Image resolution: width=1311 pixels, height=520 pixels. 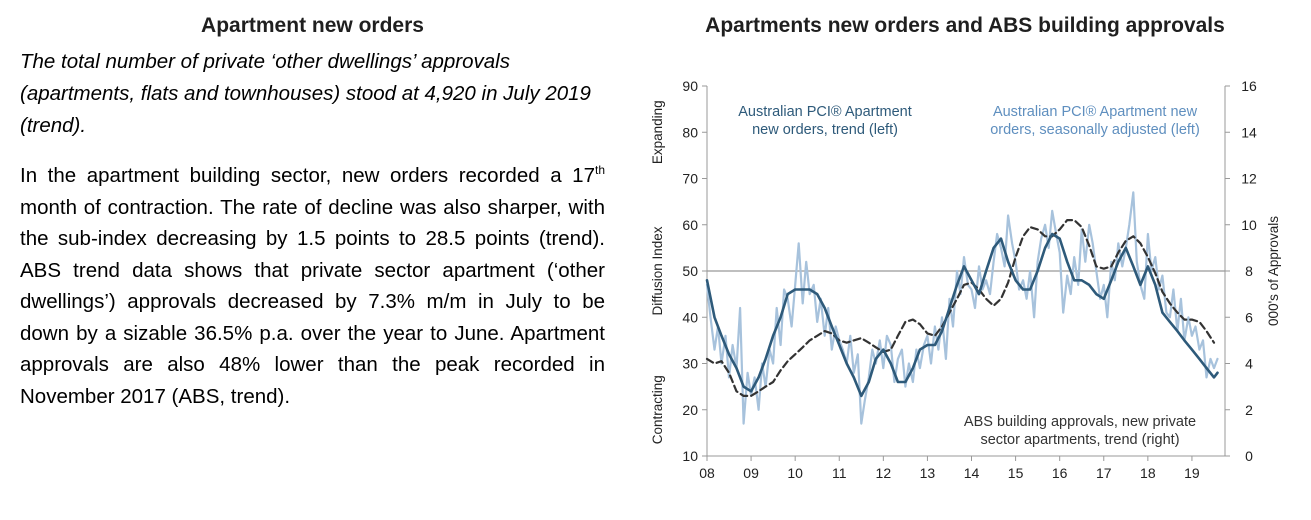 What do you see at coordinates (1095, 112) in the screenshot?
I see `annotation-sa-line1: Australian PCI® Apartment new` at bounding box center [1095, 112].